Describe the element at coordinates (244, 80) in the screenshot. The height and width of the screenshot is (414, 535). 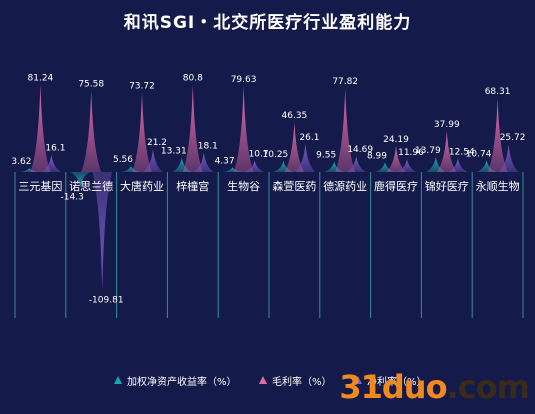
I see `data-label: 79.63` at that location.